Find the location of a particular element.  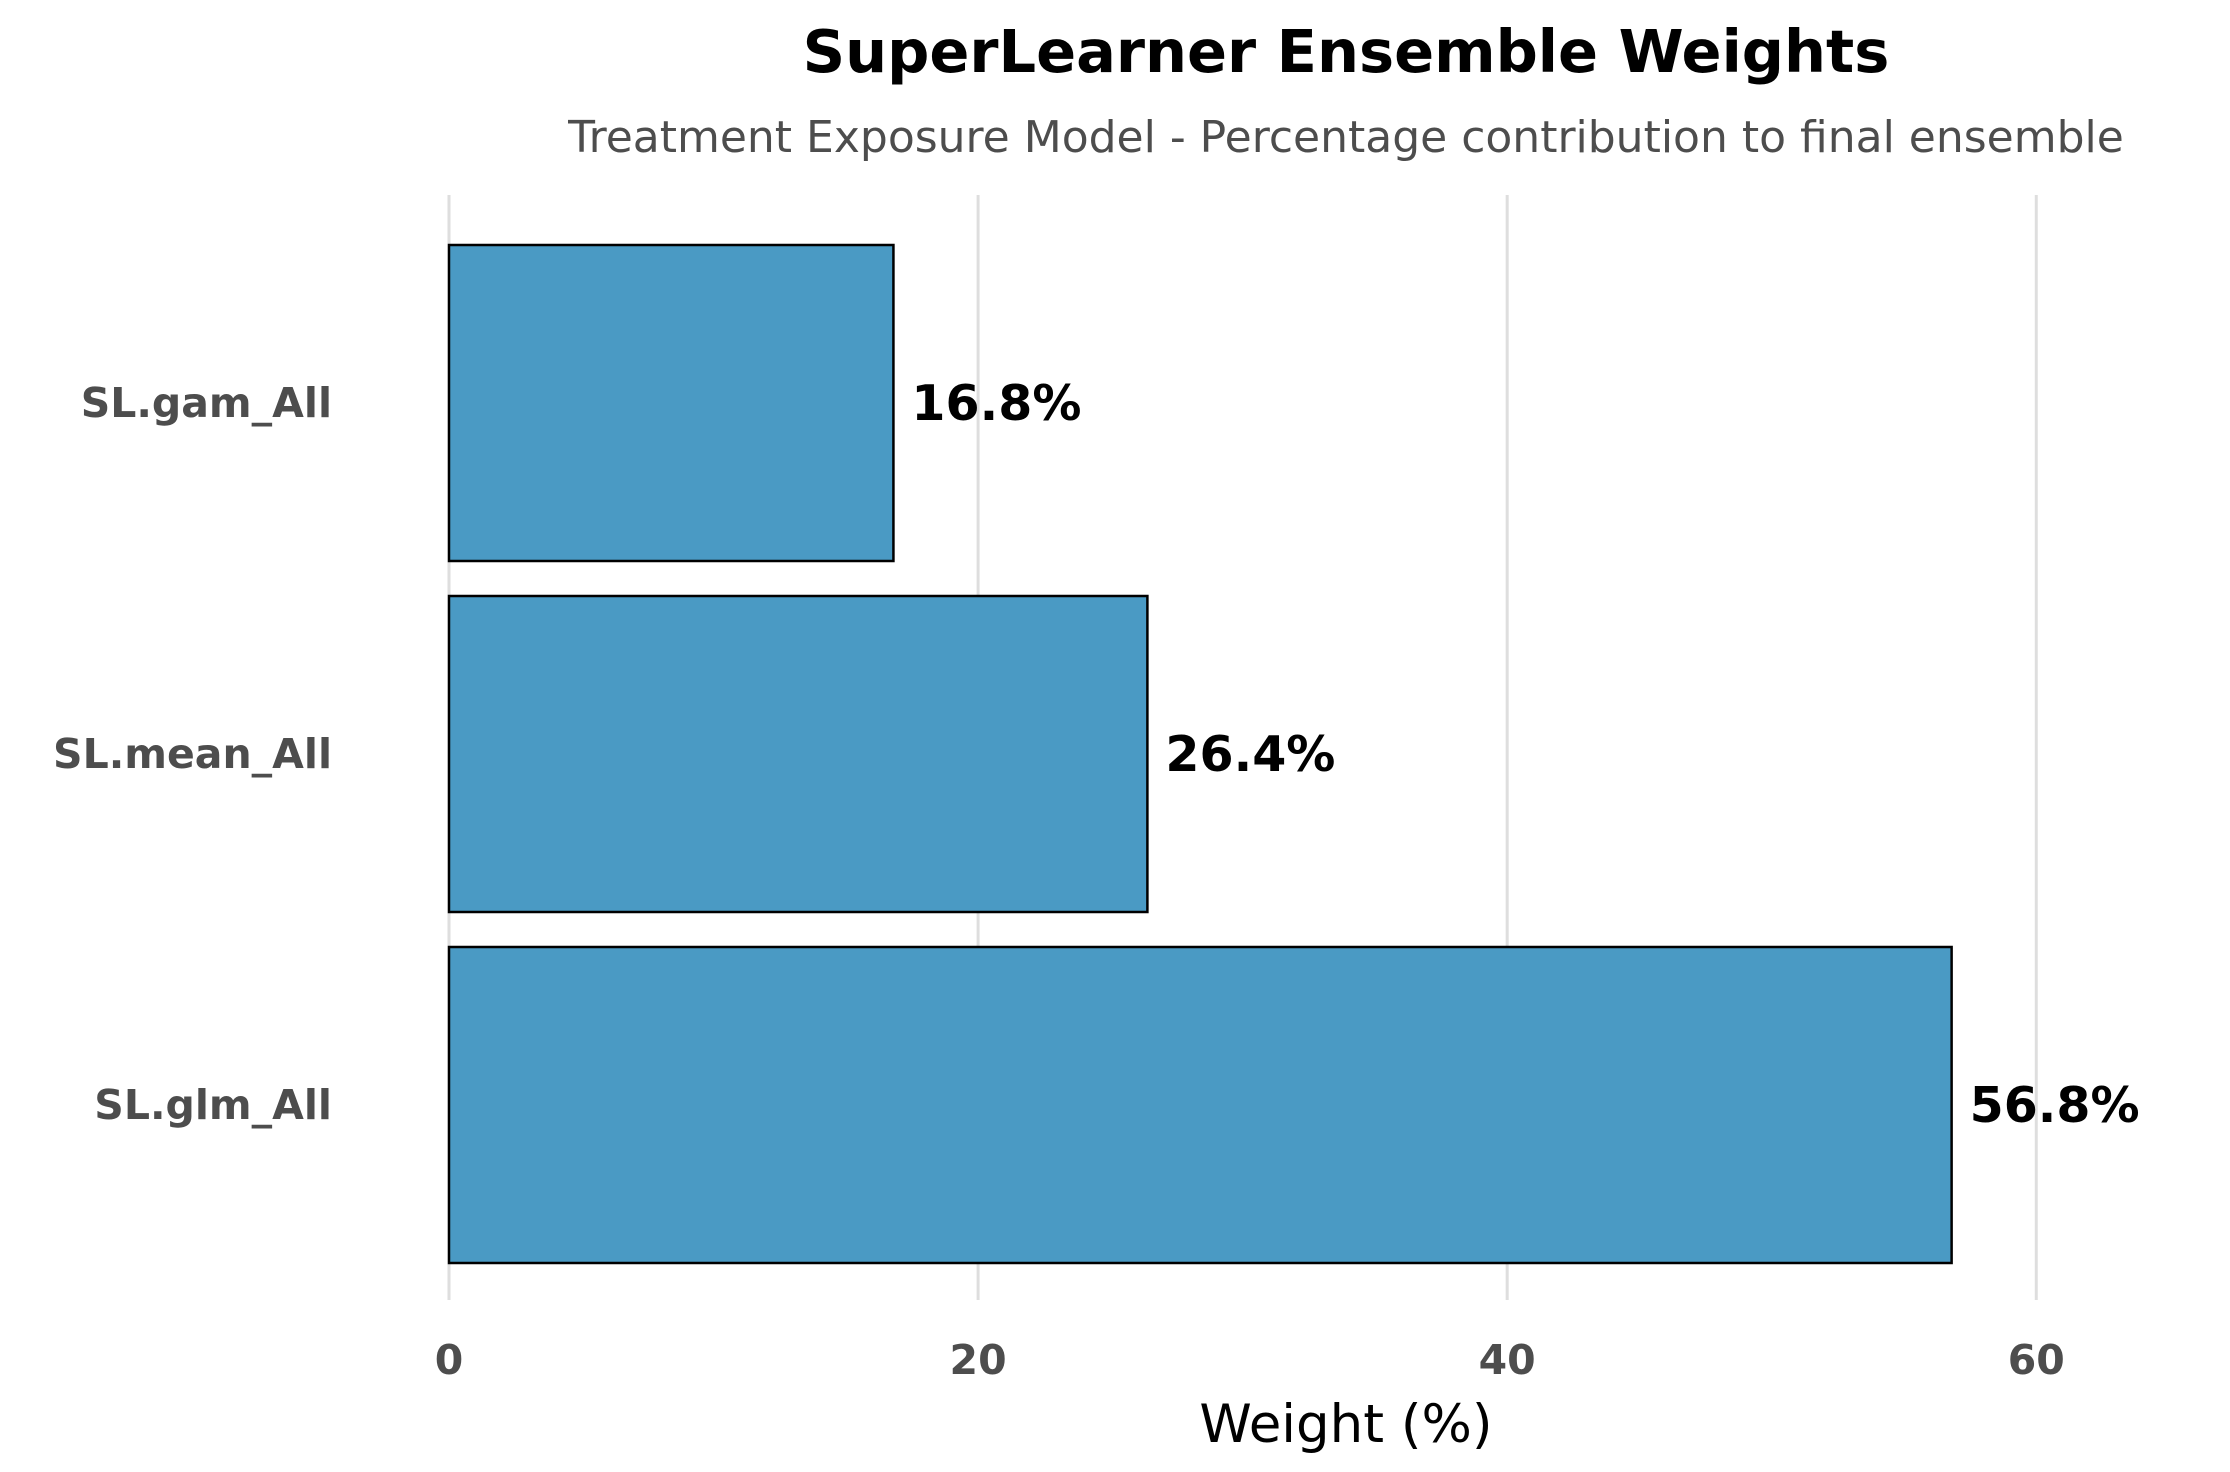

category-label-SL.mean_All: SL.mean_All is located at coordinates (192, 754).